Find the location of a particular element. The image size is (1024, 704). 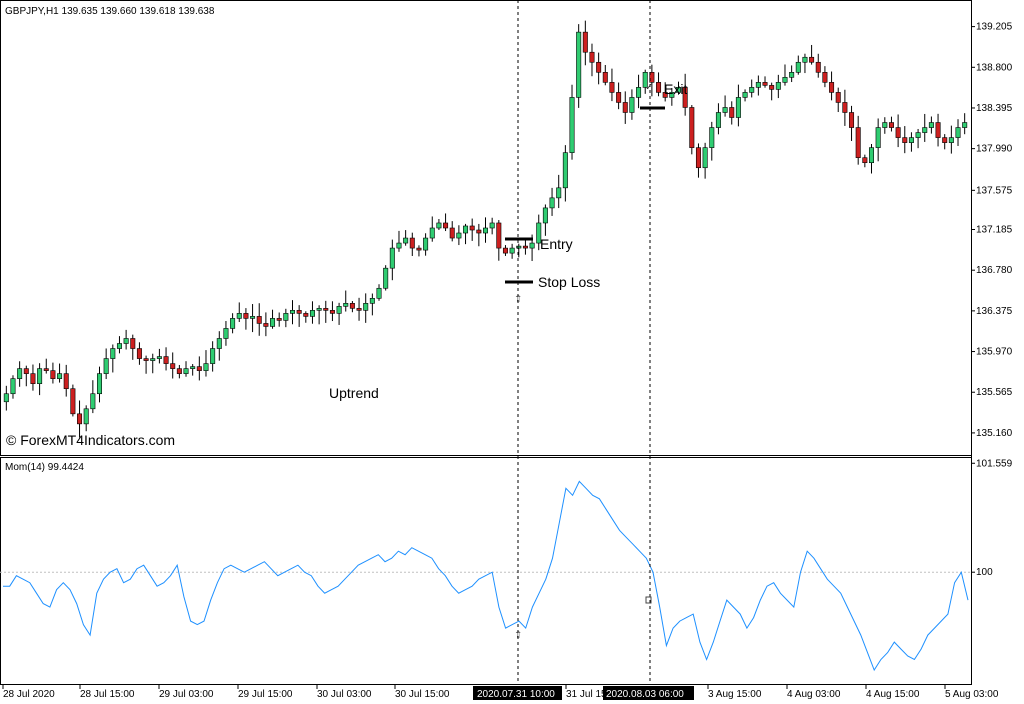

price-tick-label: 135.160 is located at coordinates (994, 433).